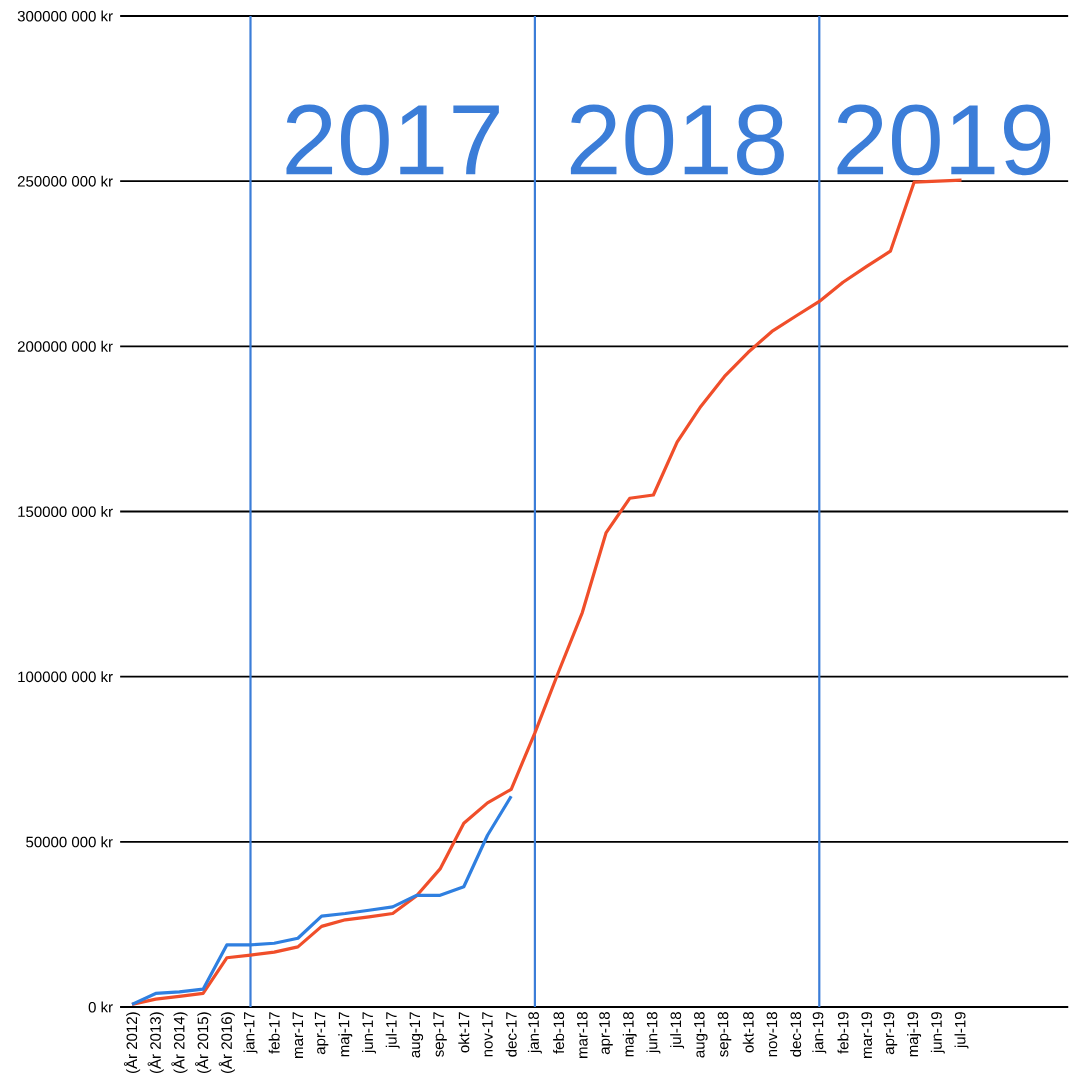 The image size is (1084, 1089). I want to click on annotation: 2018, so click(677, 140).